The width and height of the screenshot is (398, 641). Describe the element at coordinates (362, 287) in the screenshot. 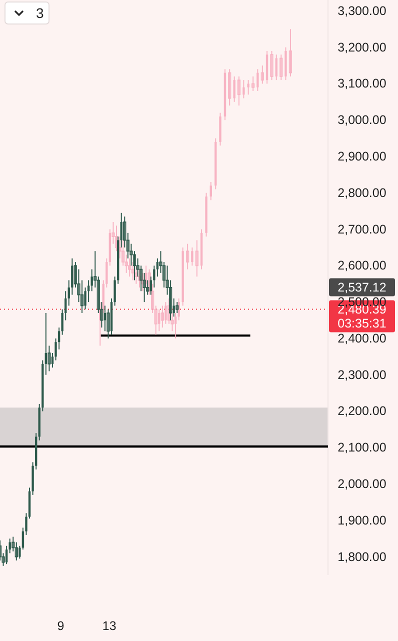

I see `text: 2,537.12` at that location.